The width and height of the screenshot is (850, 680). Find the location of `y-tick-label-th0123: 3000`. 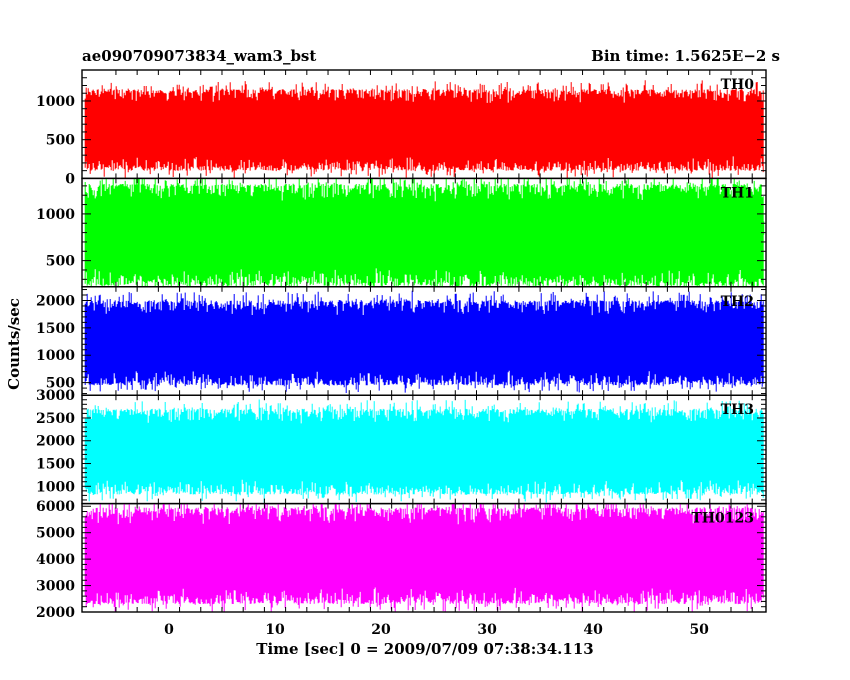

y-tick-label-th0123: 3000 is located at coordinates (55, 587).